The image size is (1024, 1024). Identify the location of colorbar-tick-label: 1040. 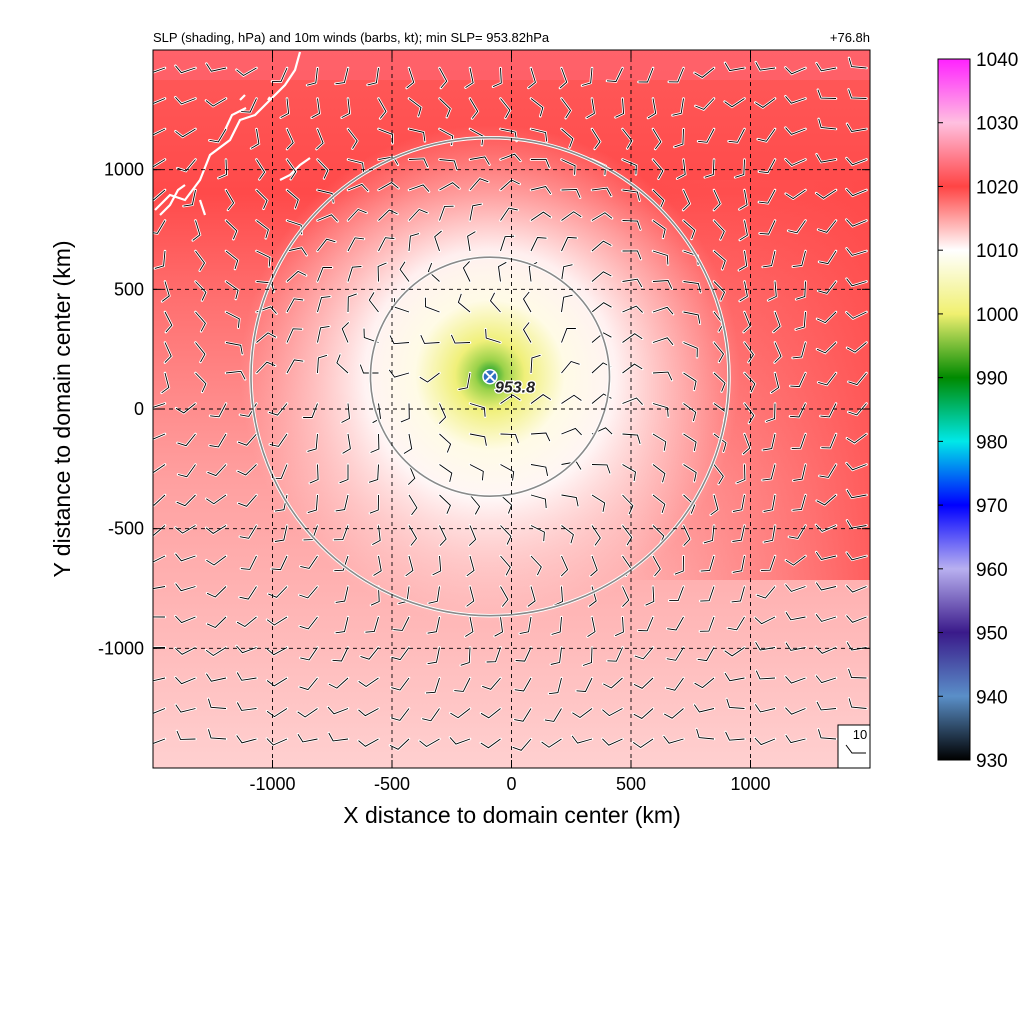
(997, 60).